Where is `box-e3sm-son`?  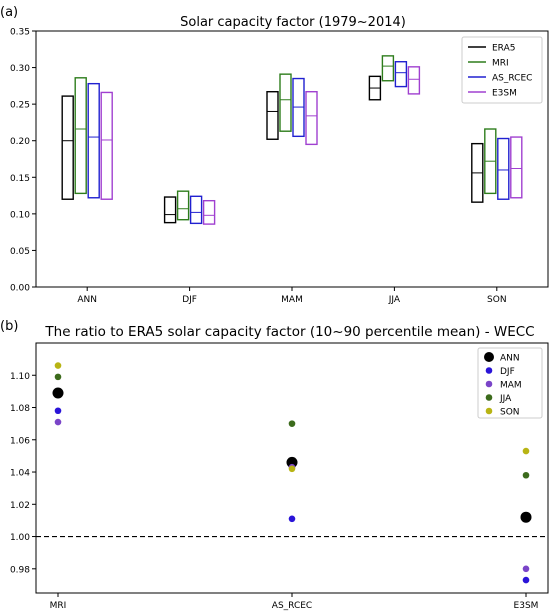 box-e3sm-son is located at coordinates (516, 167).